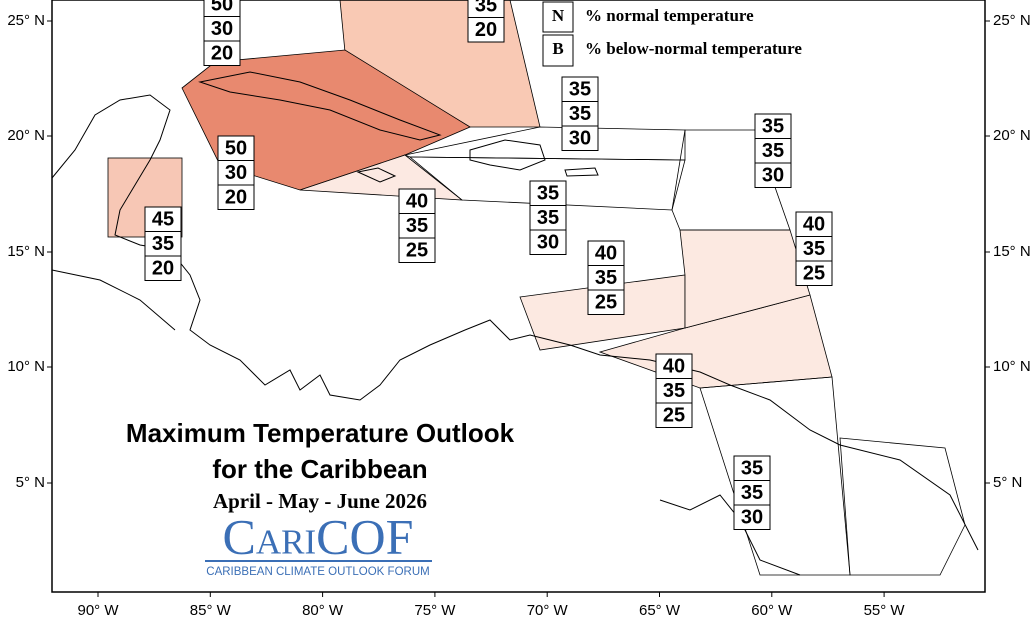 Image resolution: width=1036 pixels, height=630 pixels. I want to click on logo: CariCOF, so click(318, 536).